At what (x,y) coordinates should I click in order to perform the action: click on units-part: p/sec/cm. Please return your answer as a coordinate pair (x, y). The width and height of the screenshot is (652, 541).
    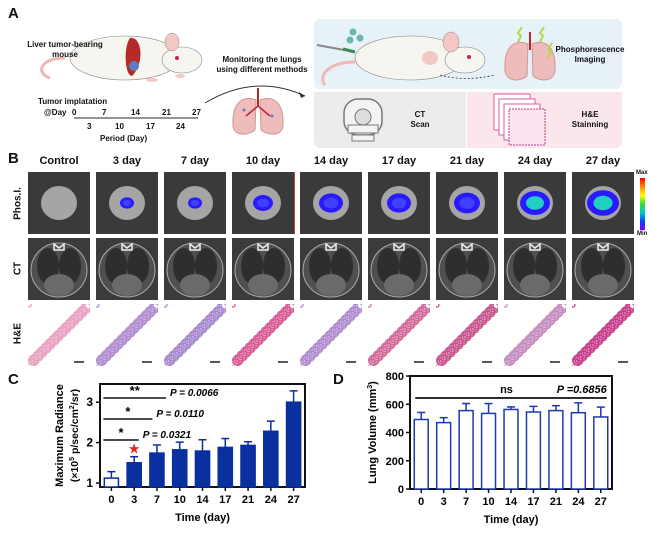
    Looking at the image, I should click on (75, 433).